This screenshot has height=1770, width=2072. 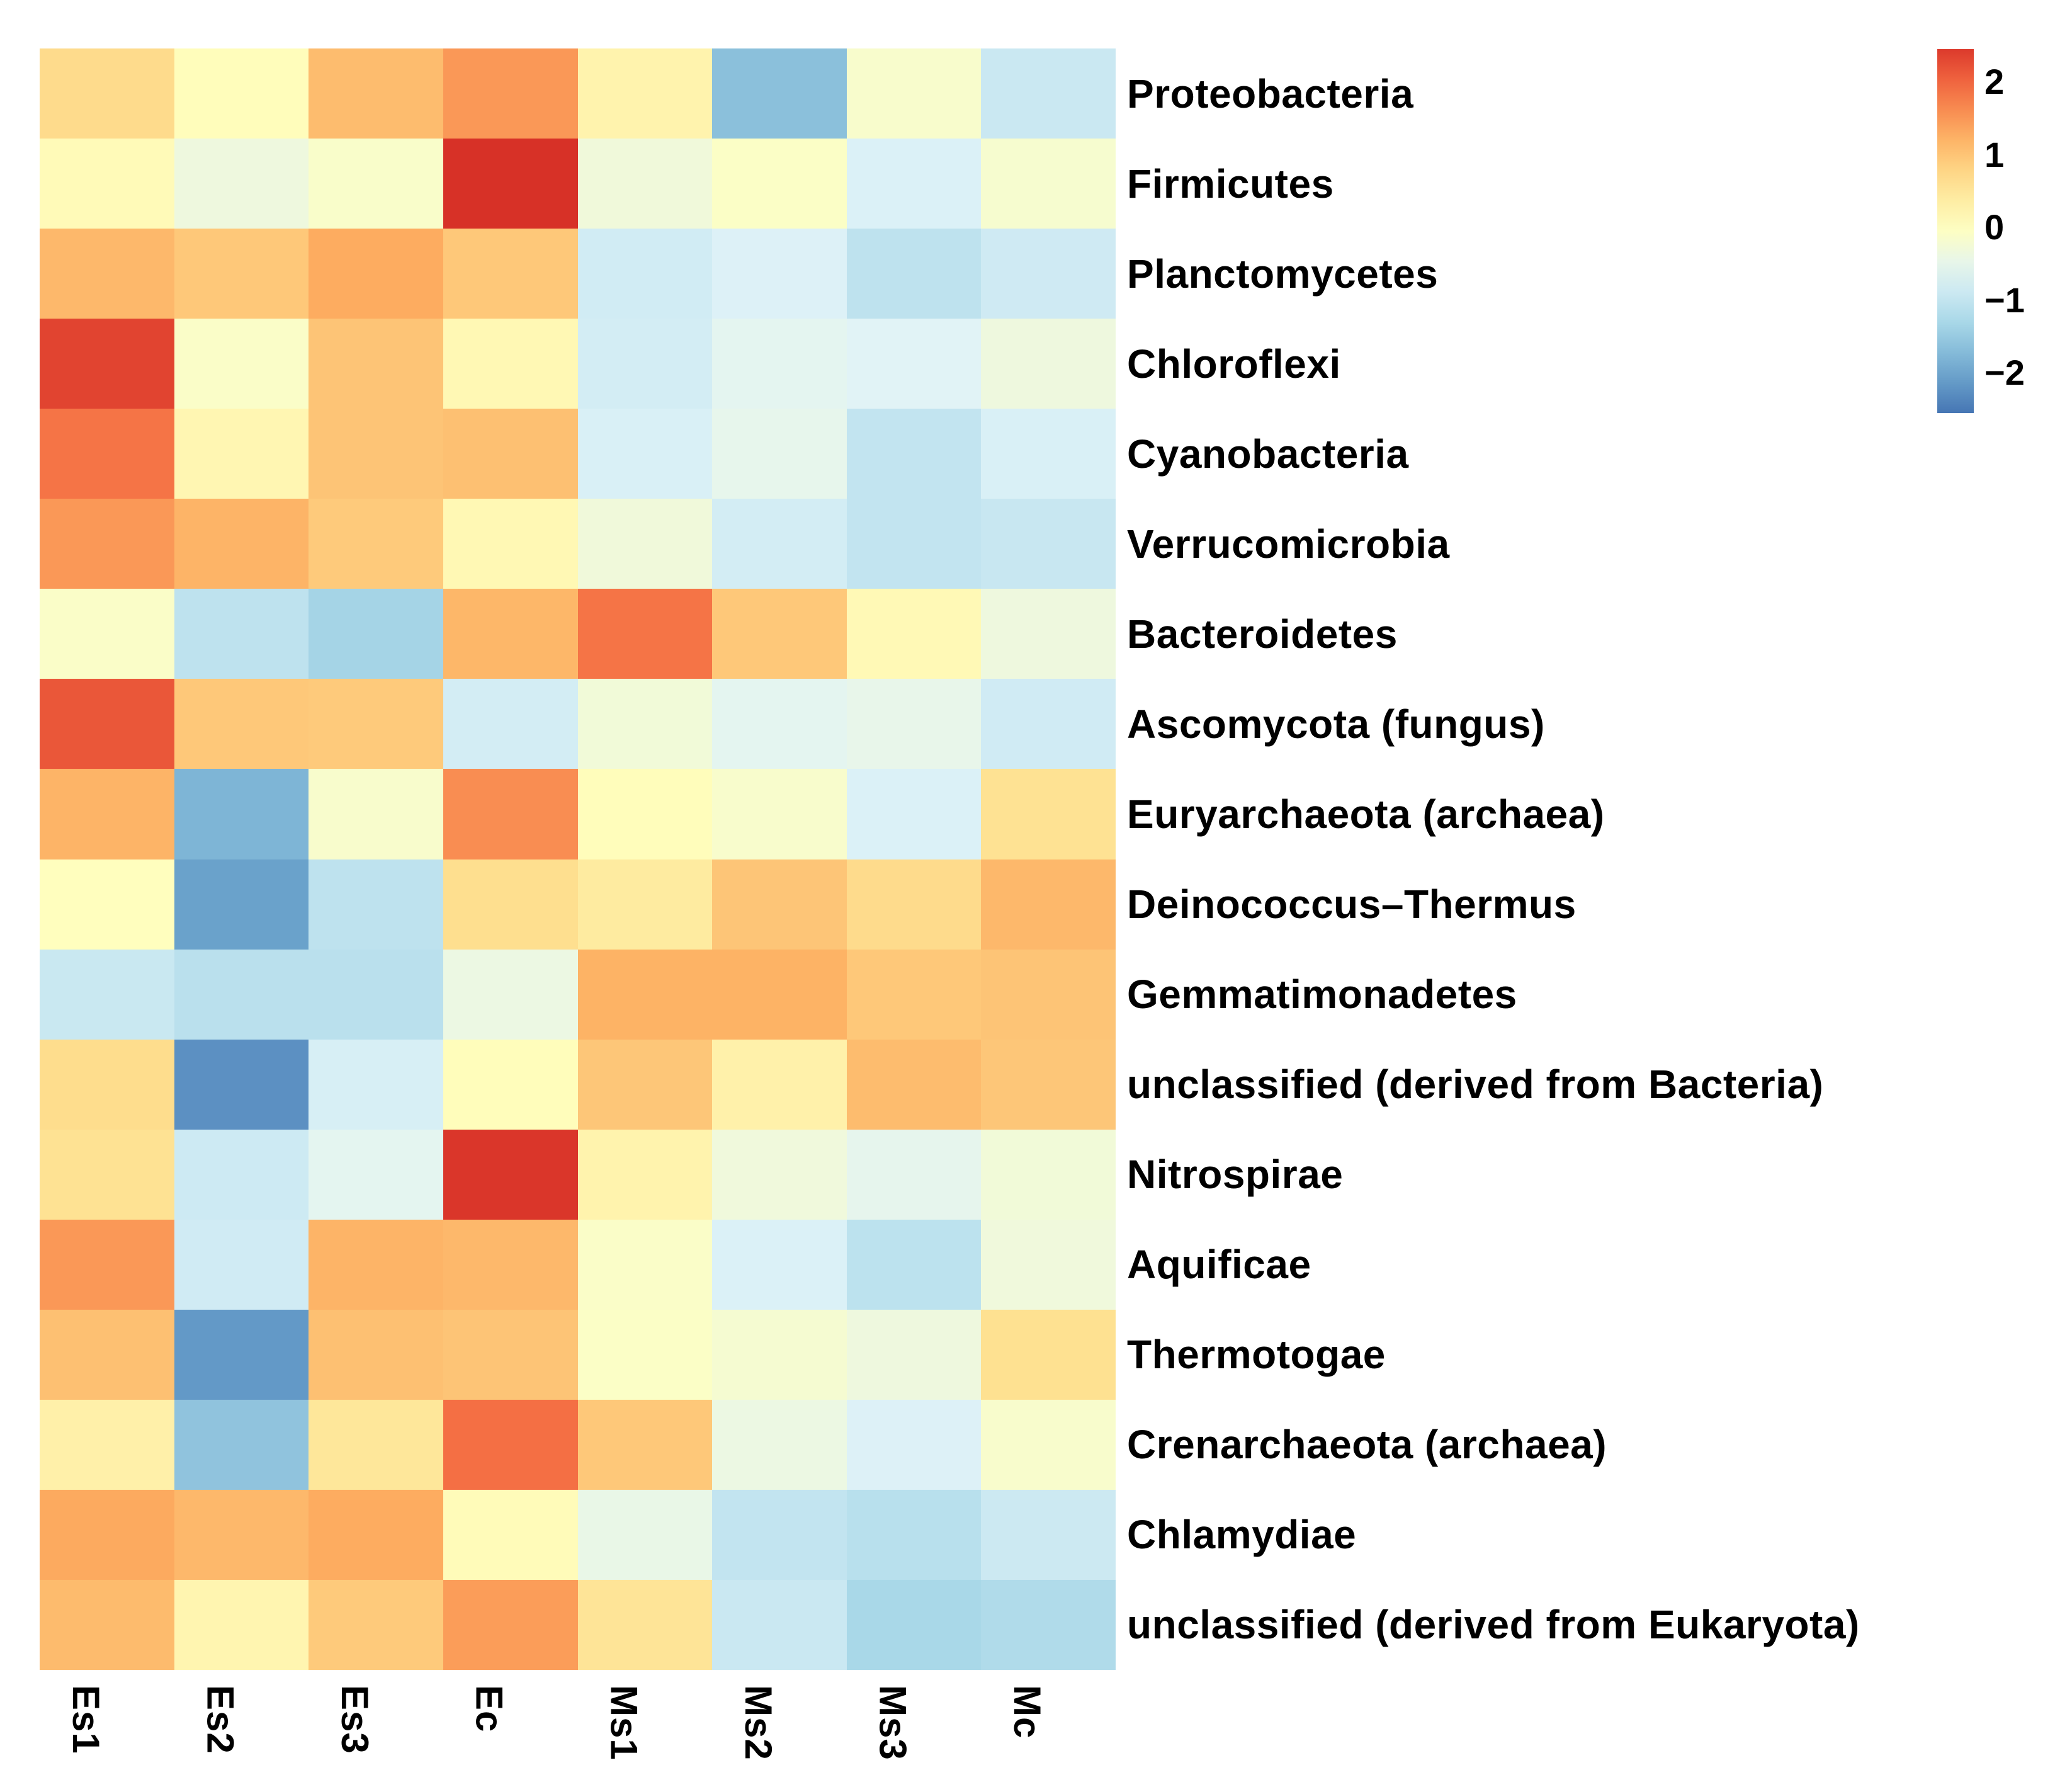 What do you see at coordinates (1336, 724) in the screenshot?
I see `row-label: Ascomycota (fungus)` at bounding box center [1336, 724].